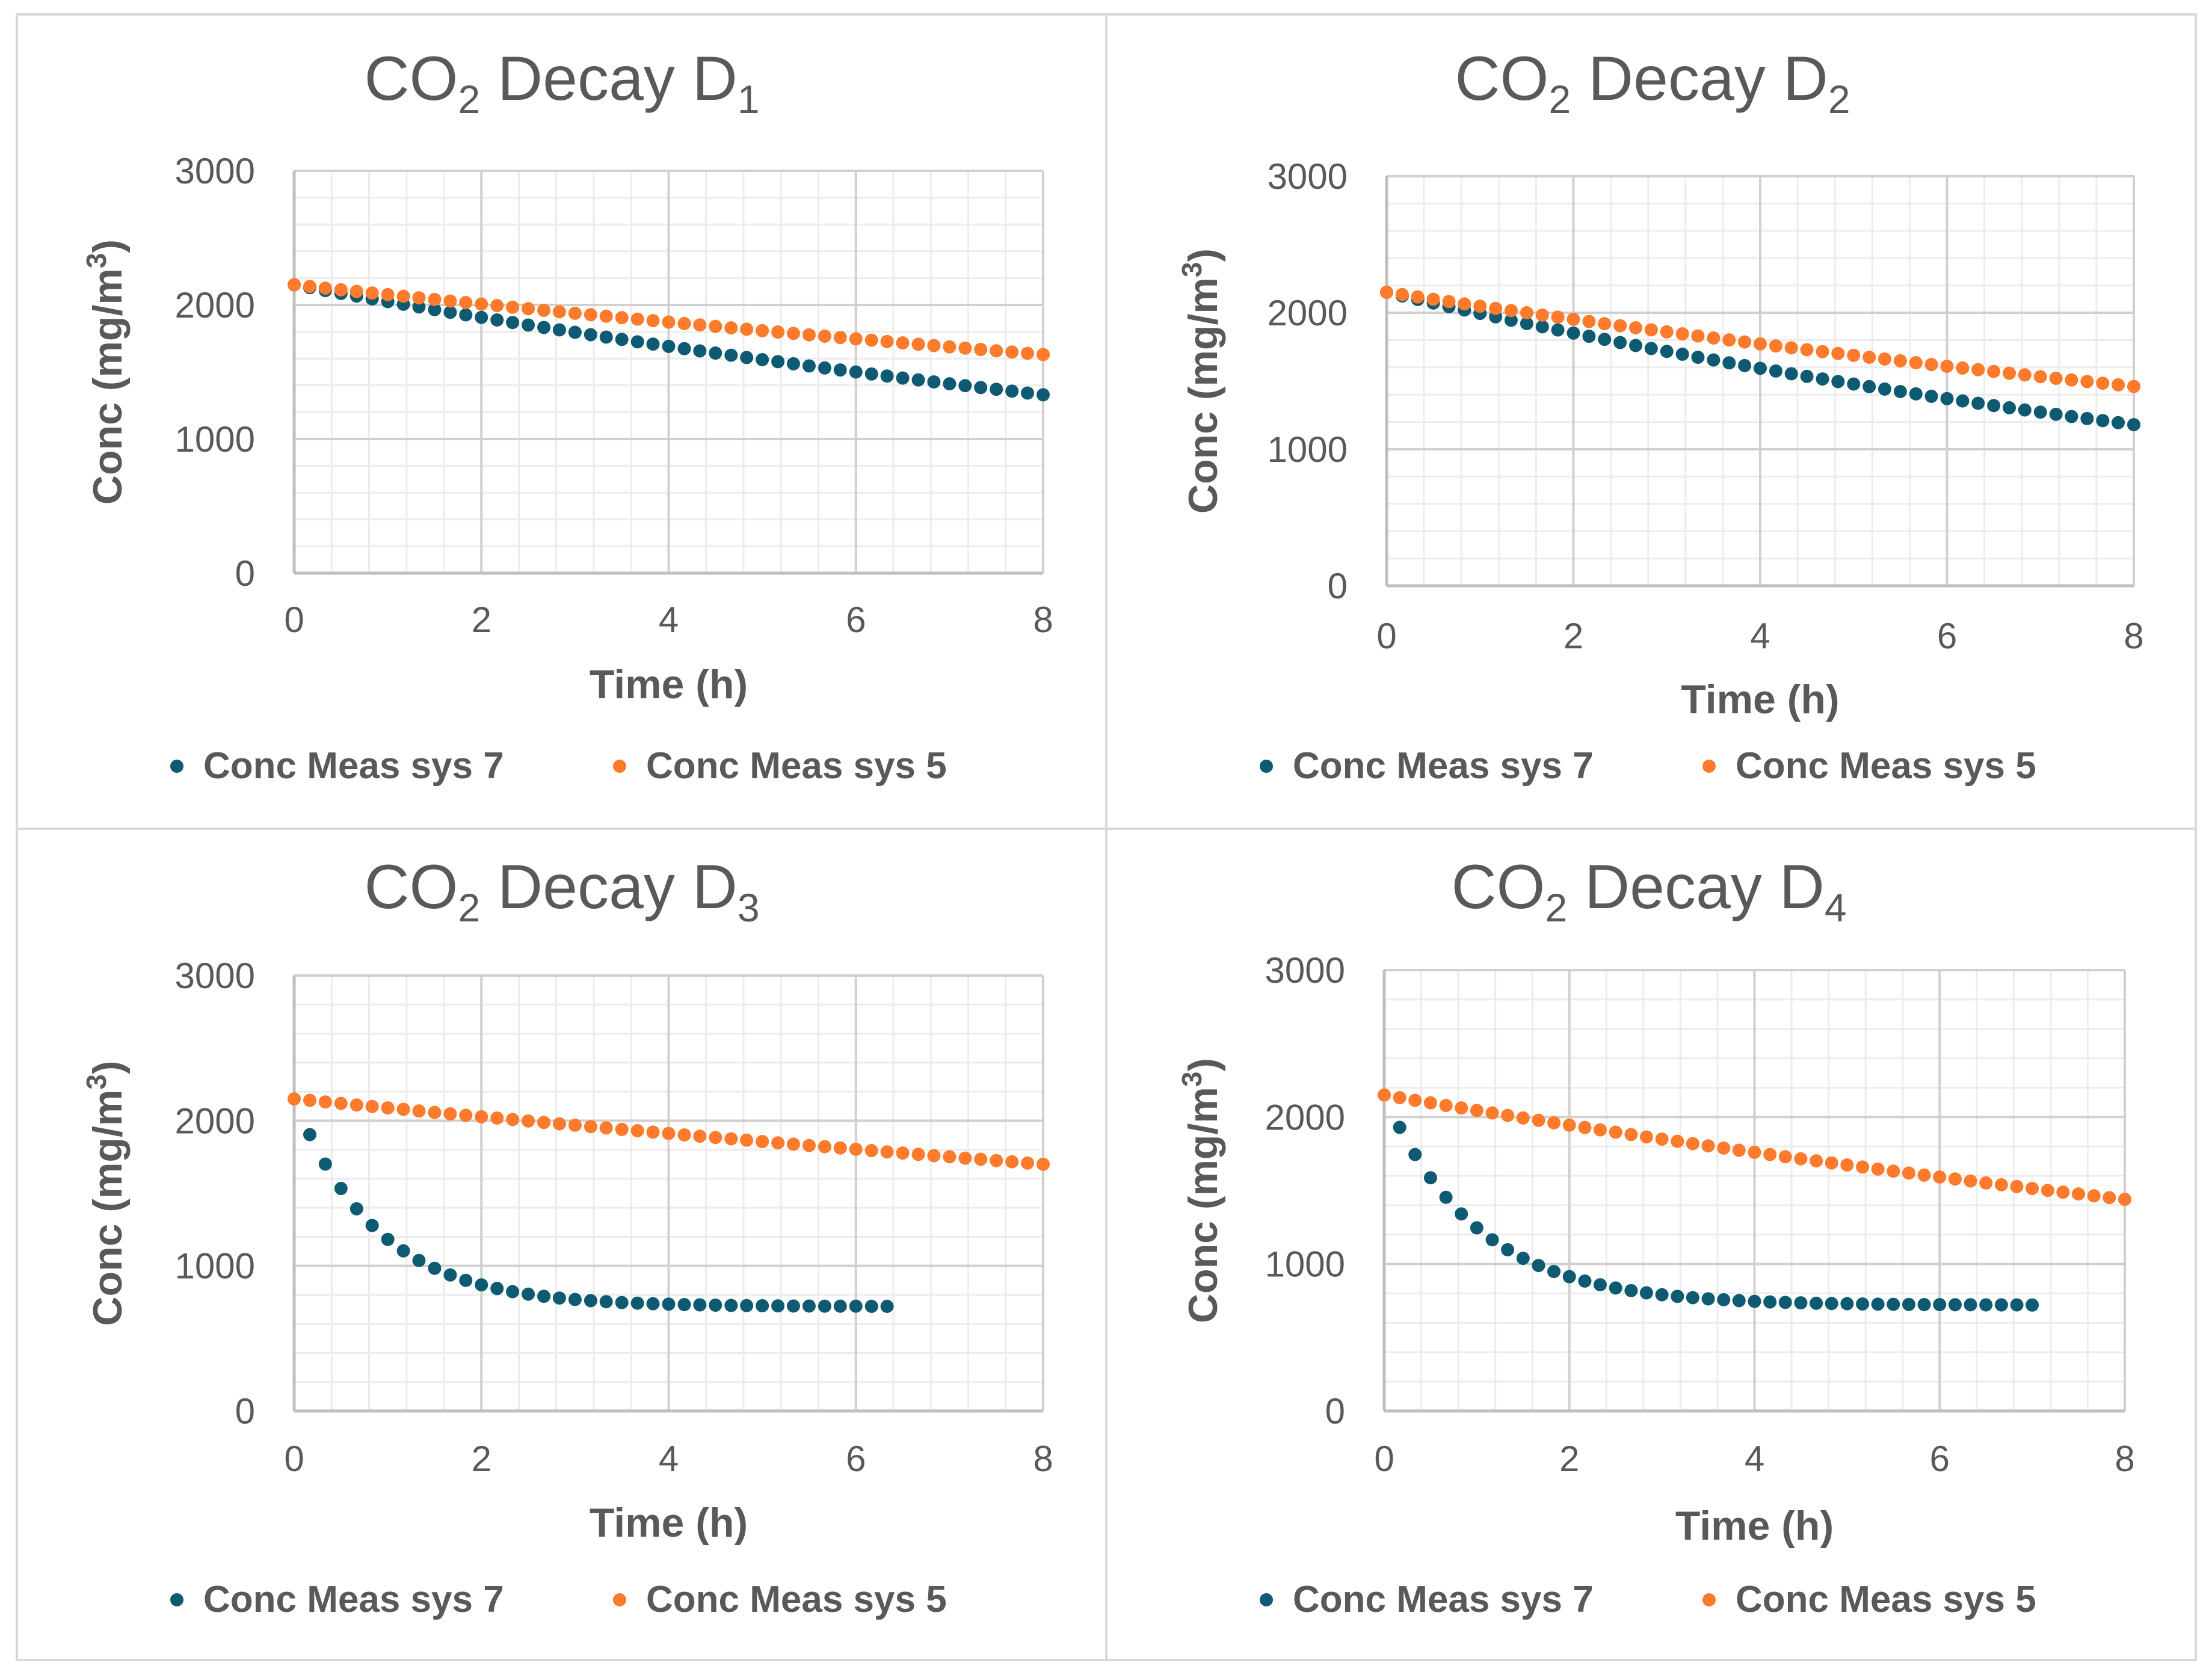  I want to click on y-axis-label-main: Conc (mg/m, so click(1203, 395).